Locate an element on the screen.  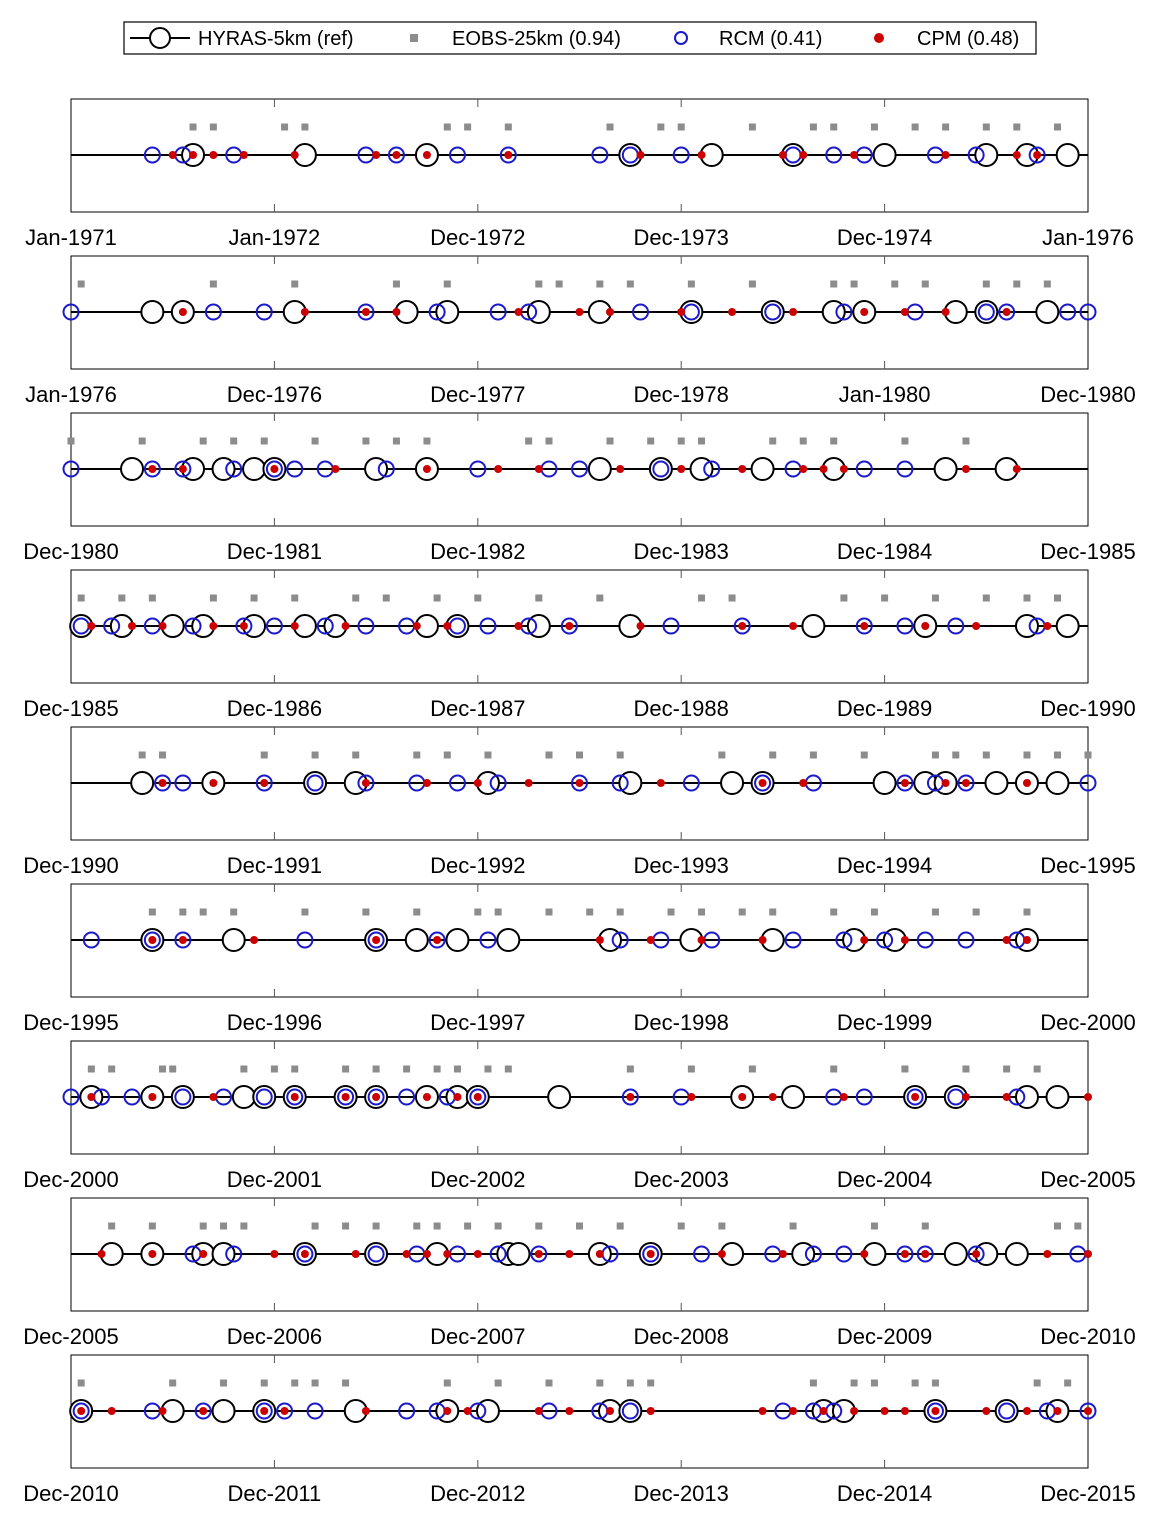
tick-label: Dec-1972 is located at coordinates (477, 237).